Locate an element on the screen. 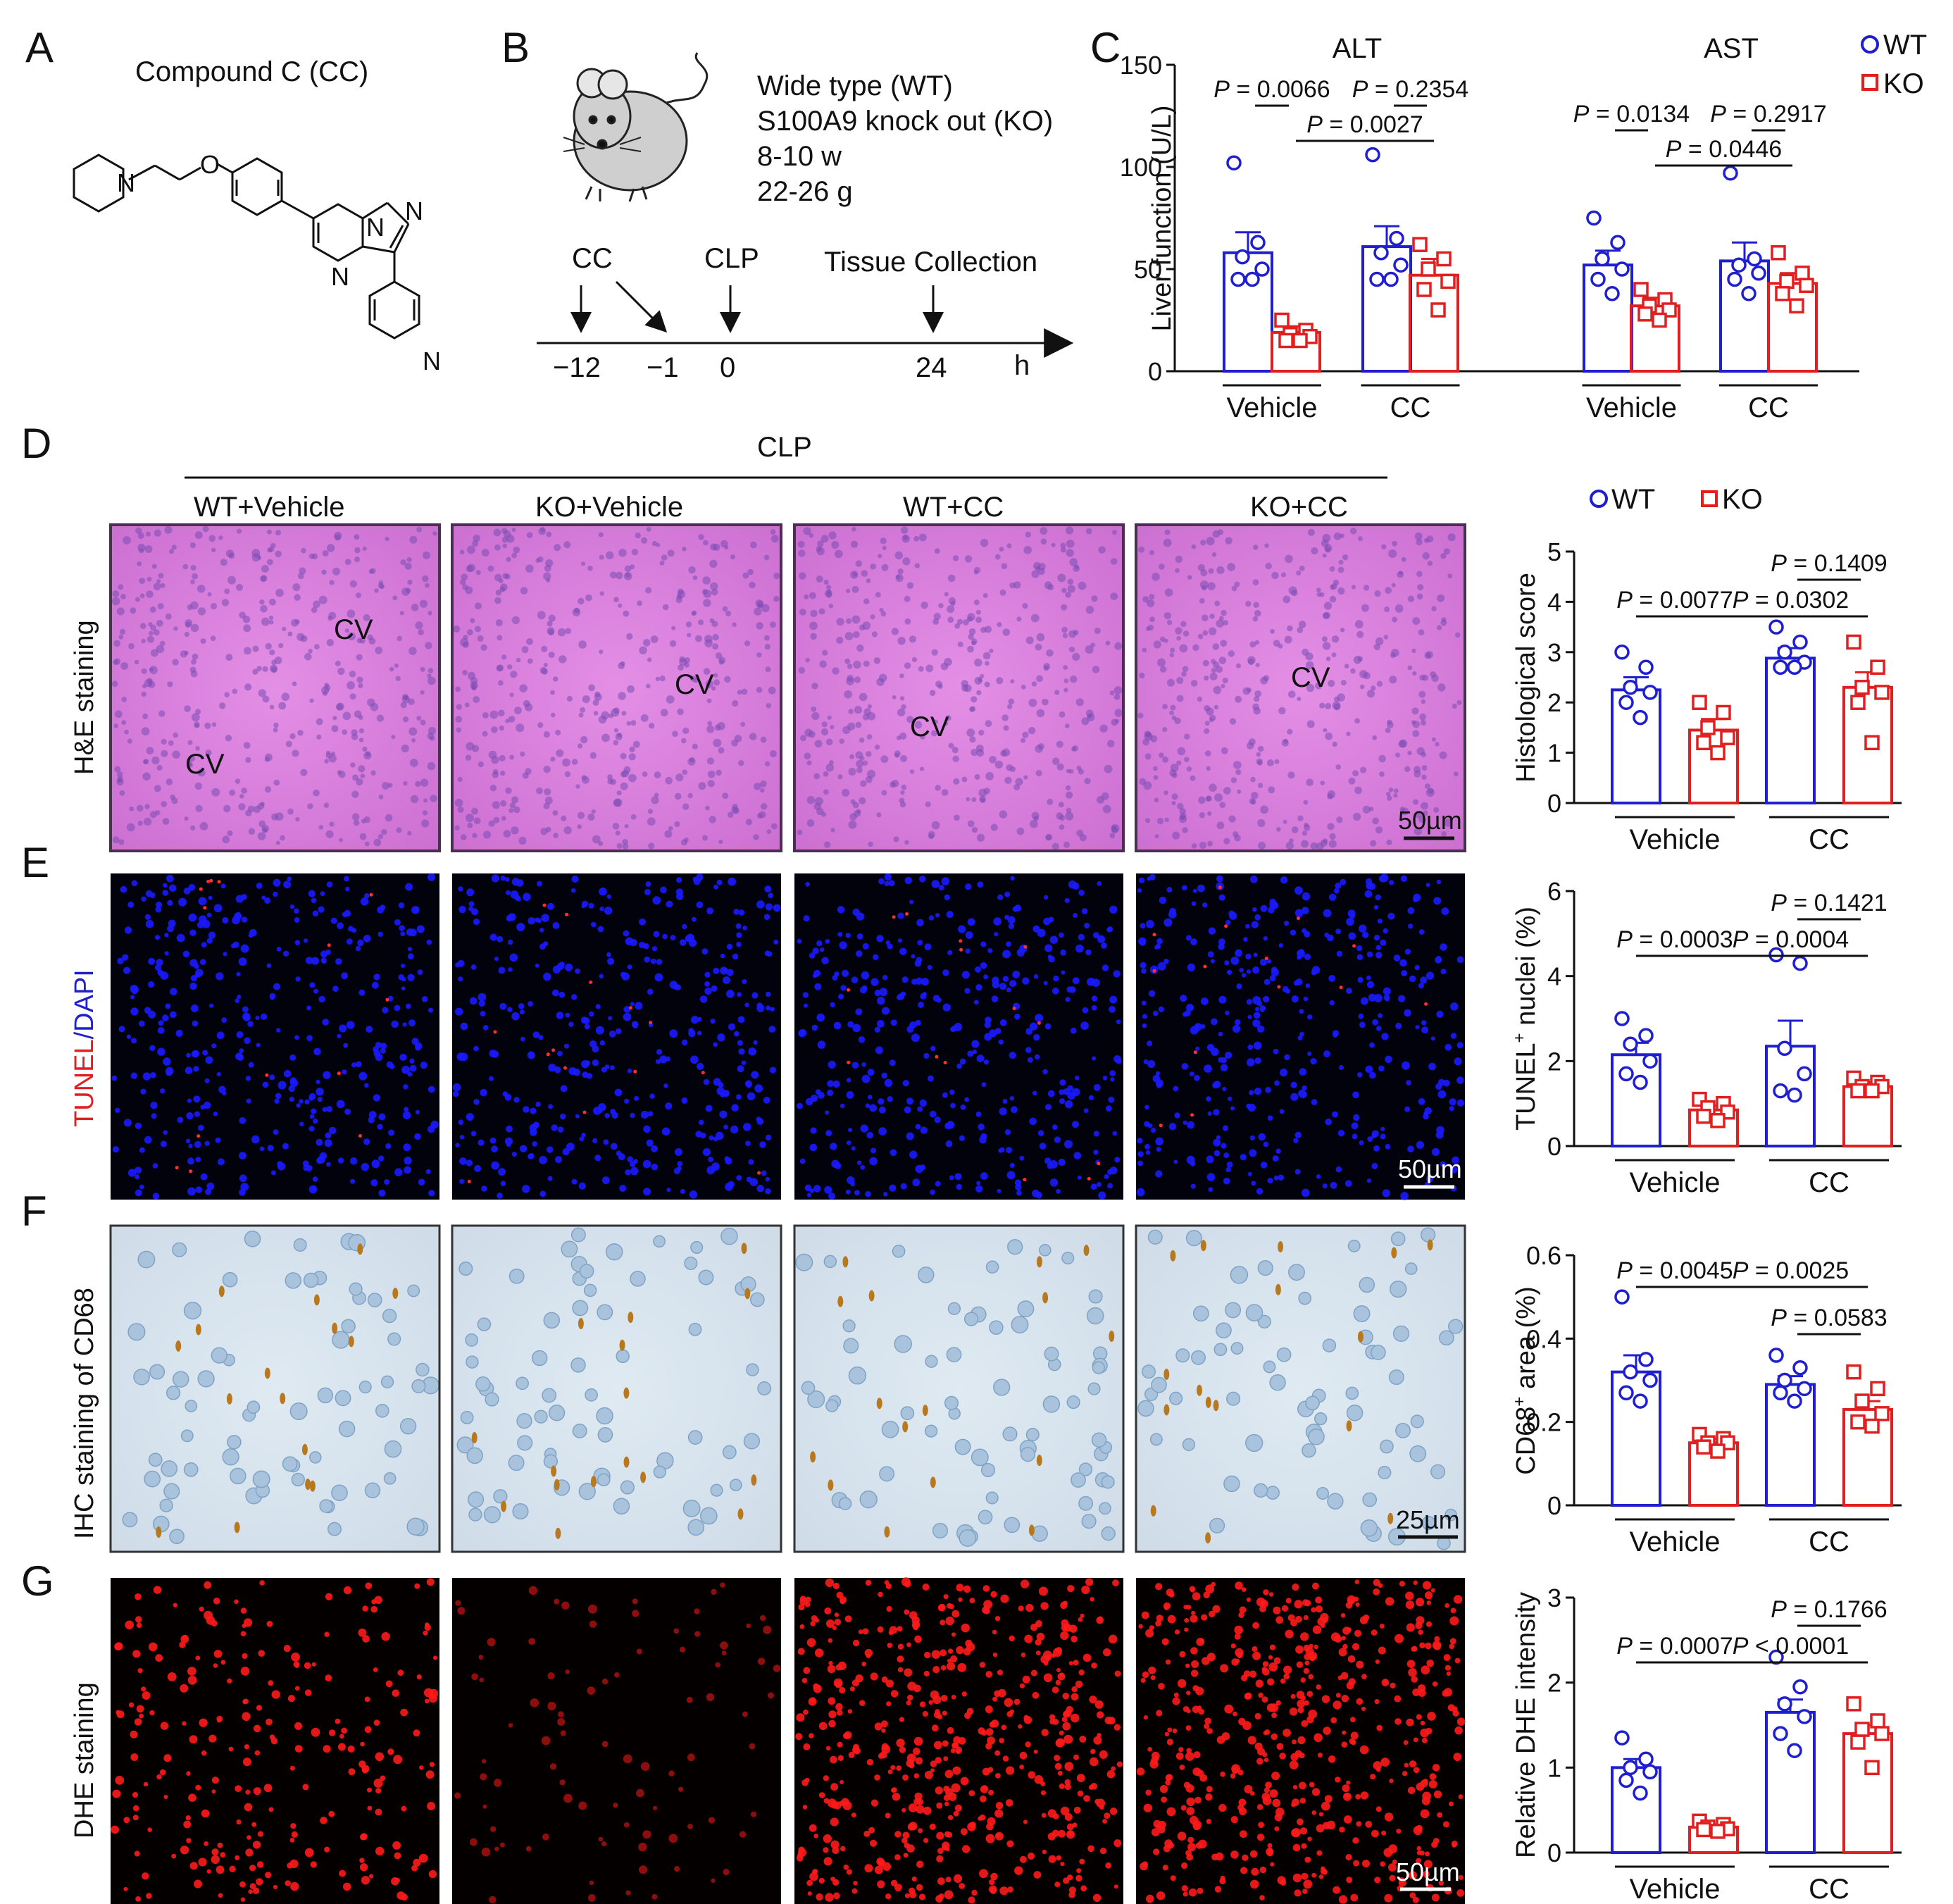  tunel-positive-nucleus is located at coordinates (1154, 935).